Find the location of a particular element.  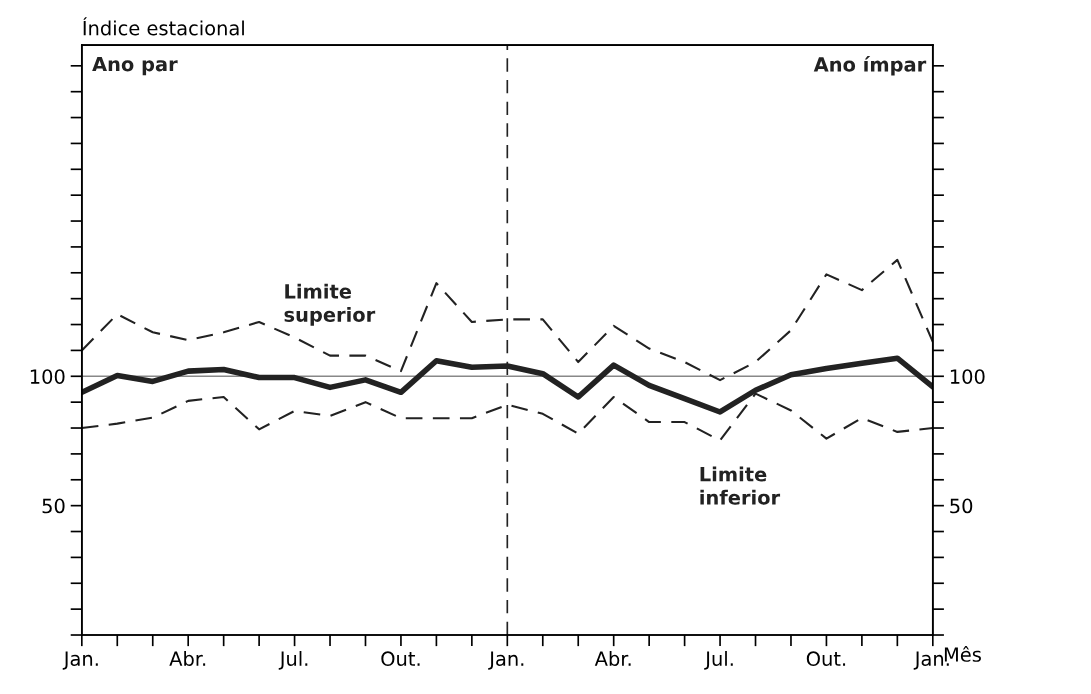

y2-tick-label: 100 is located at coordinates (967, 376).